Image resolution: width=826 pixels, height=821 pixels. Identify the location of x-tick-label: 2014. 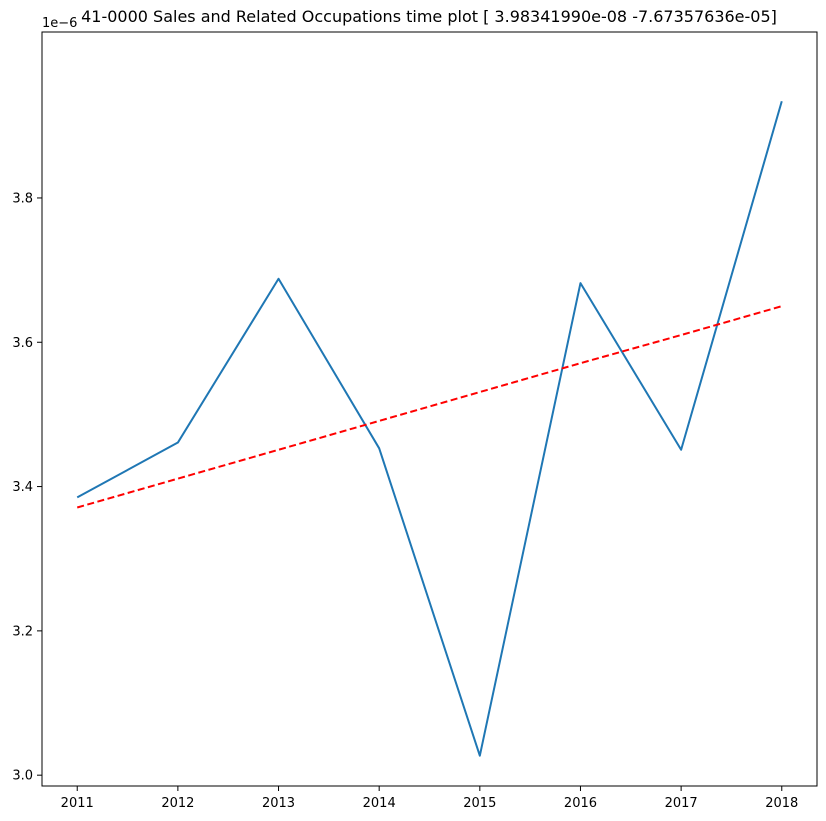
(379, 803).